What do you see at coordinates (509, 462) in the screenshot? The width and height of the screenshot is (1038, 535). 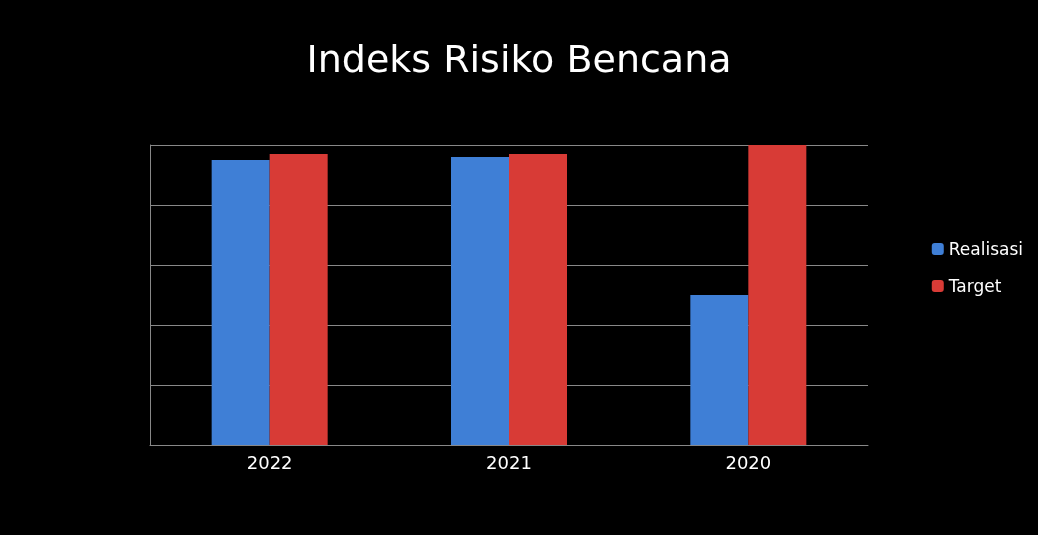 I see `x-tick-label: 2021` at bounding box center [509, 462].